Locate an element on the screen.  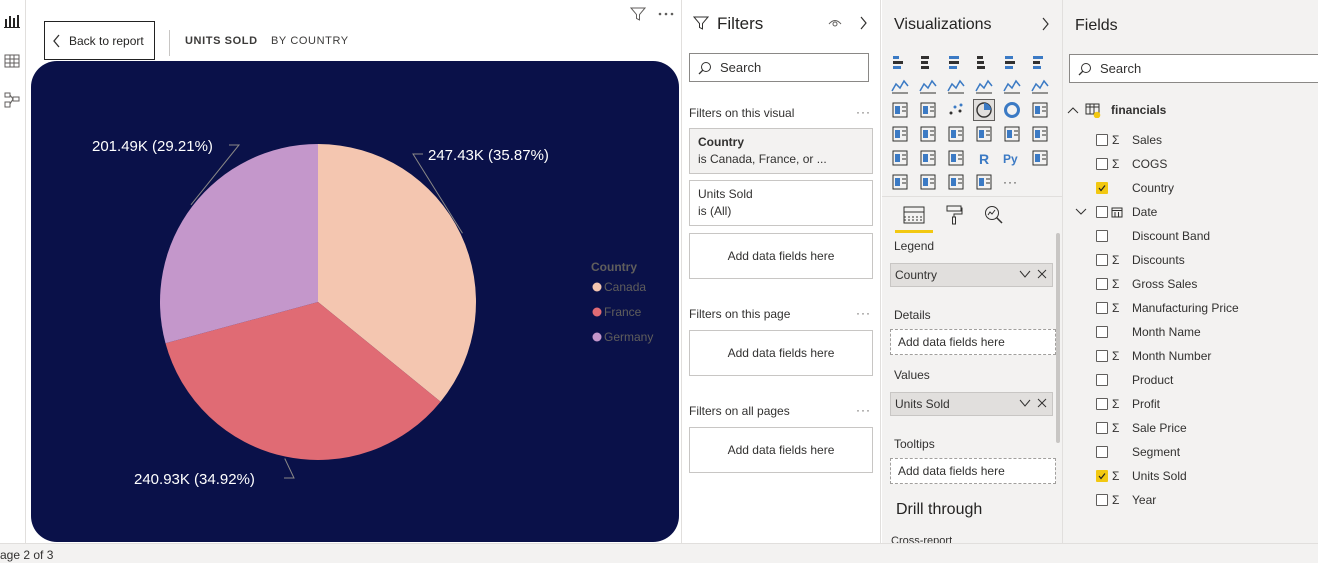
filters-on-page-more: ··· is located at coordinates (863, 313).